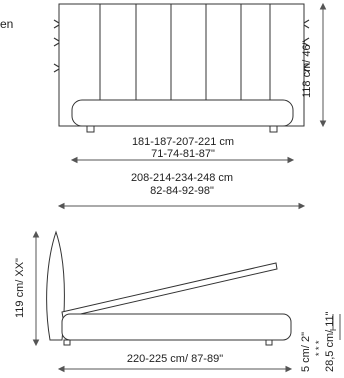 This screenshot has height=378, width=344. I want to click on lifted-frame, so click(169, 290).